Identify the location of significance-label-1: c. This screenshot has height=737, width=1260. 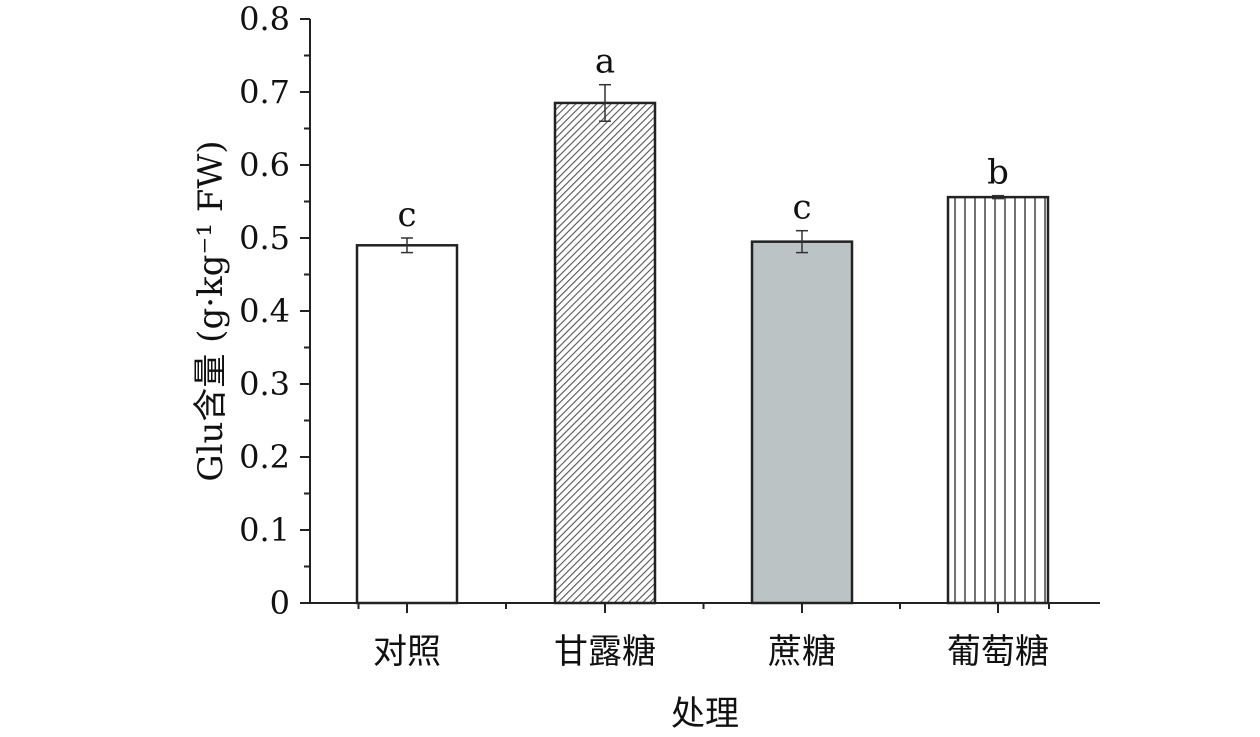
(406, 215).